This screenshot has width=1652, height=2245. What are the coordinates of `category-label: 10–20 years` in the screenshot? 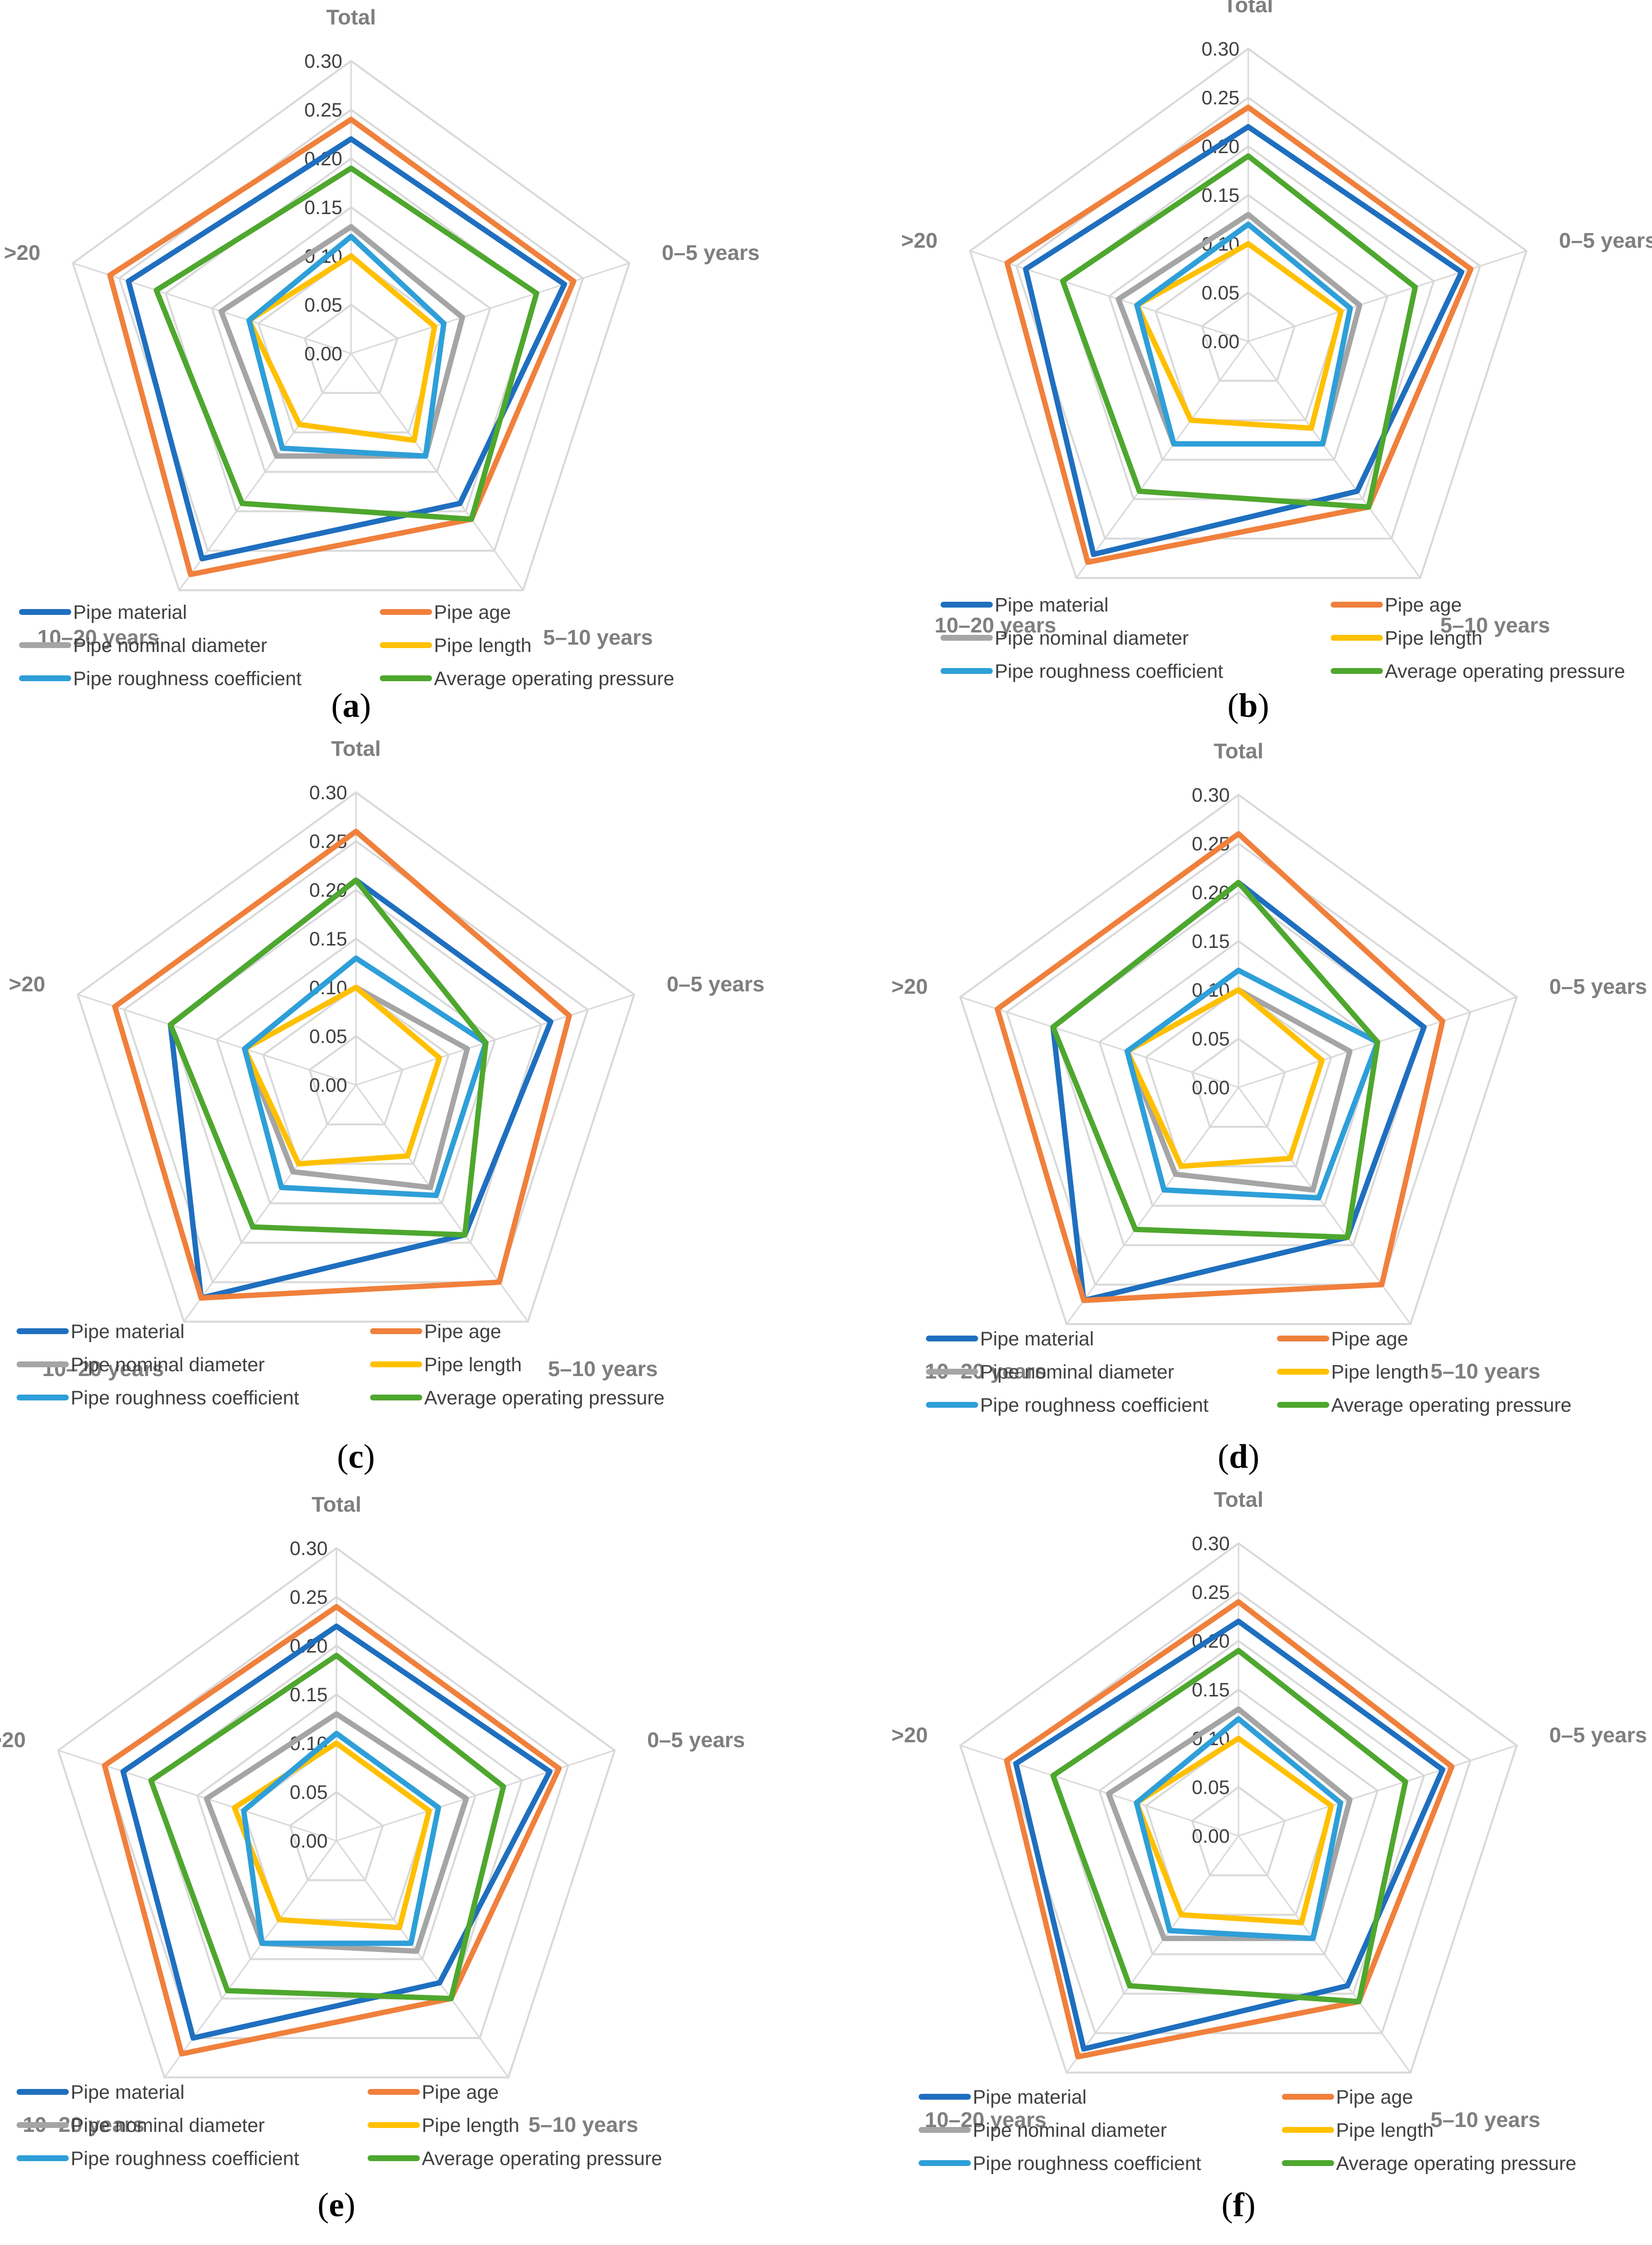 It's located at (103, 1369).